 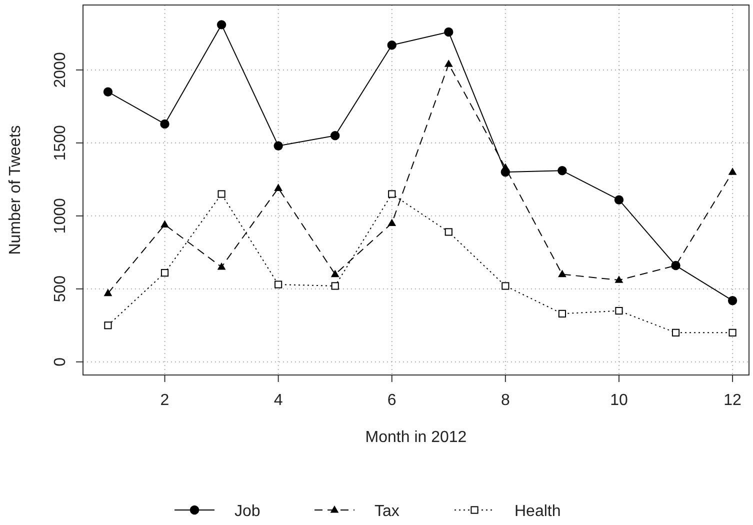 I want to click on x-tick-label: 10, so click(x=619, y=400).